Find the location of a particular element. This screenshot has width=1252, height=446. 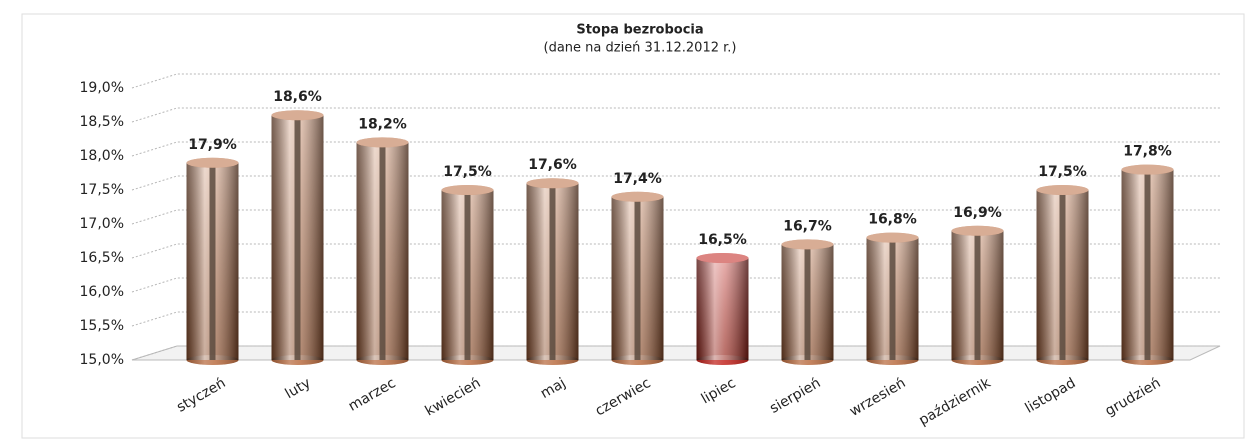

x-tick-label: listopad is located at coordinates (1050, 396).